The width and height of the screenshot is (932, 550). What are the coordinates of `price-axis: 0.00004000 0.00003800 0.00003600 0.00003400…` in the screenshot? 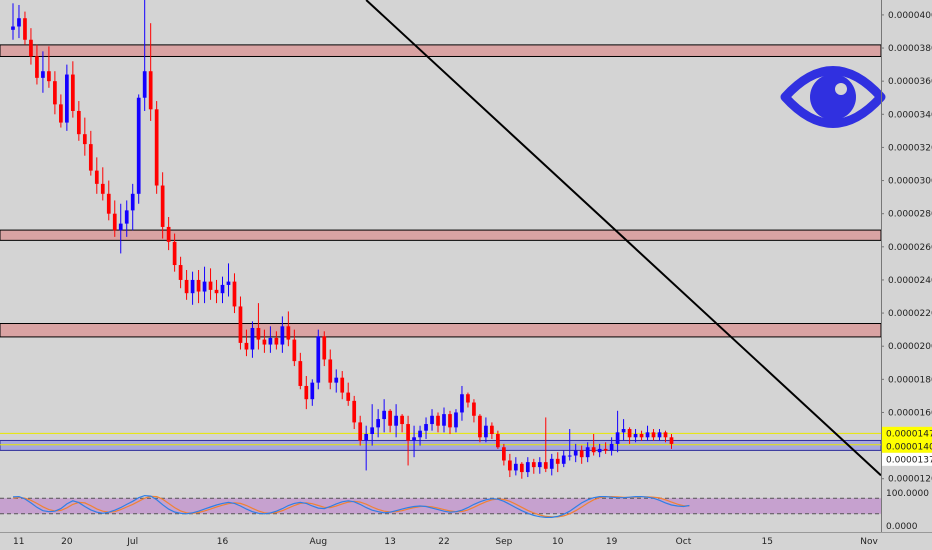 It's located at (906, 248).